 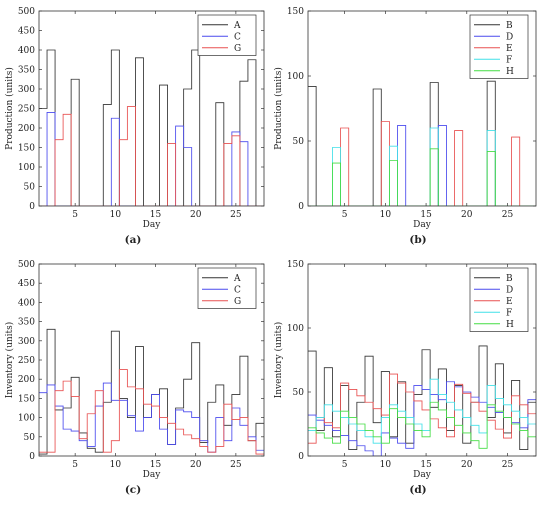 I want to click on legend: ACG, so click(x=227, y=35).